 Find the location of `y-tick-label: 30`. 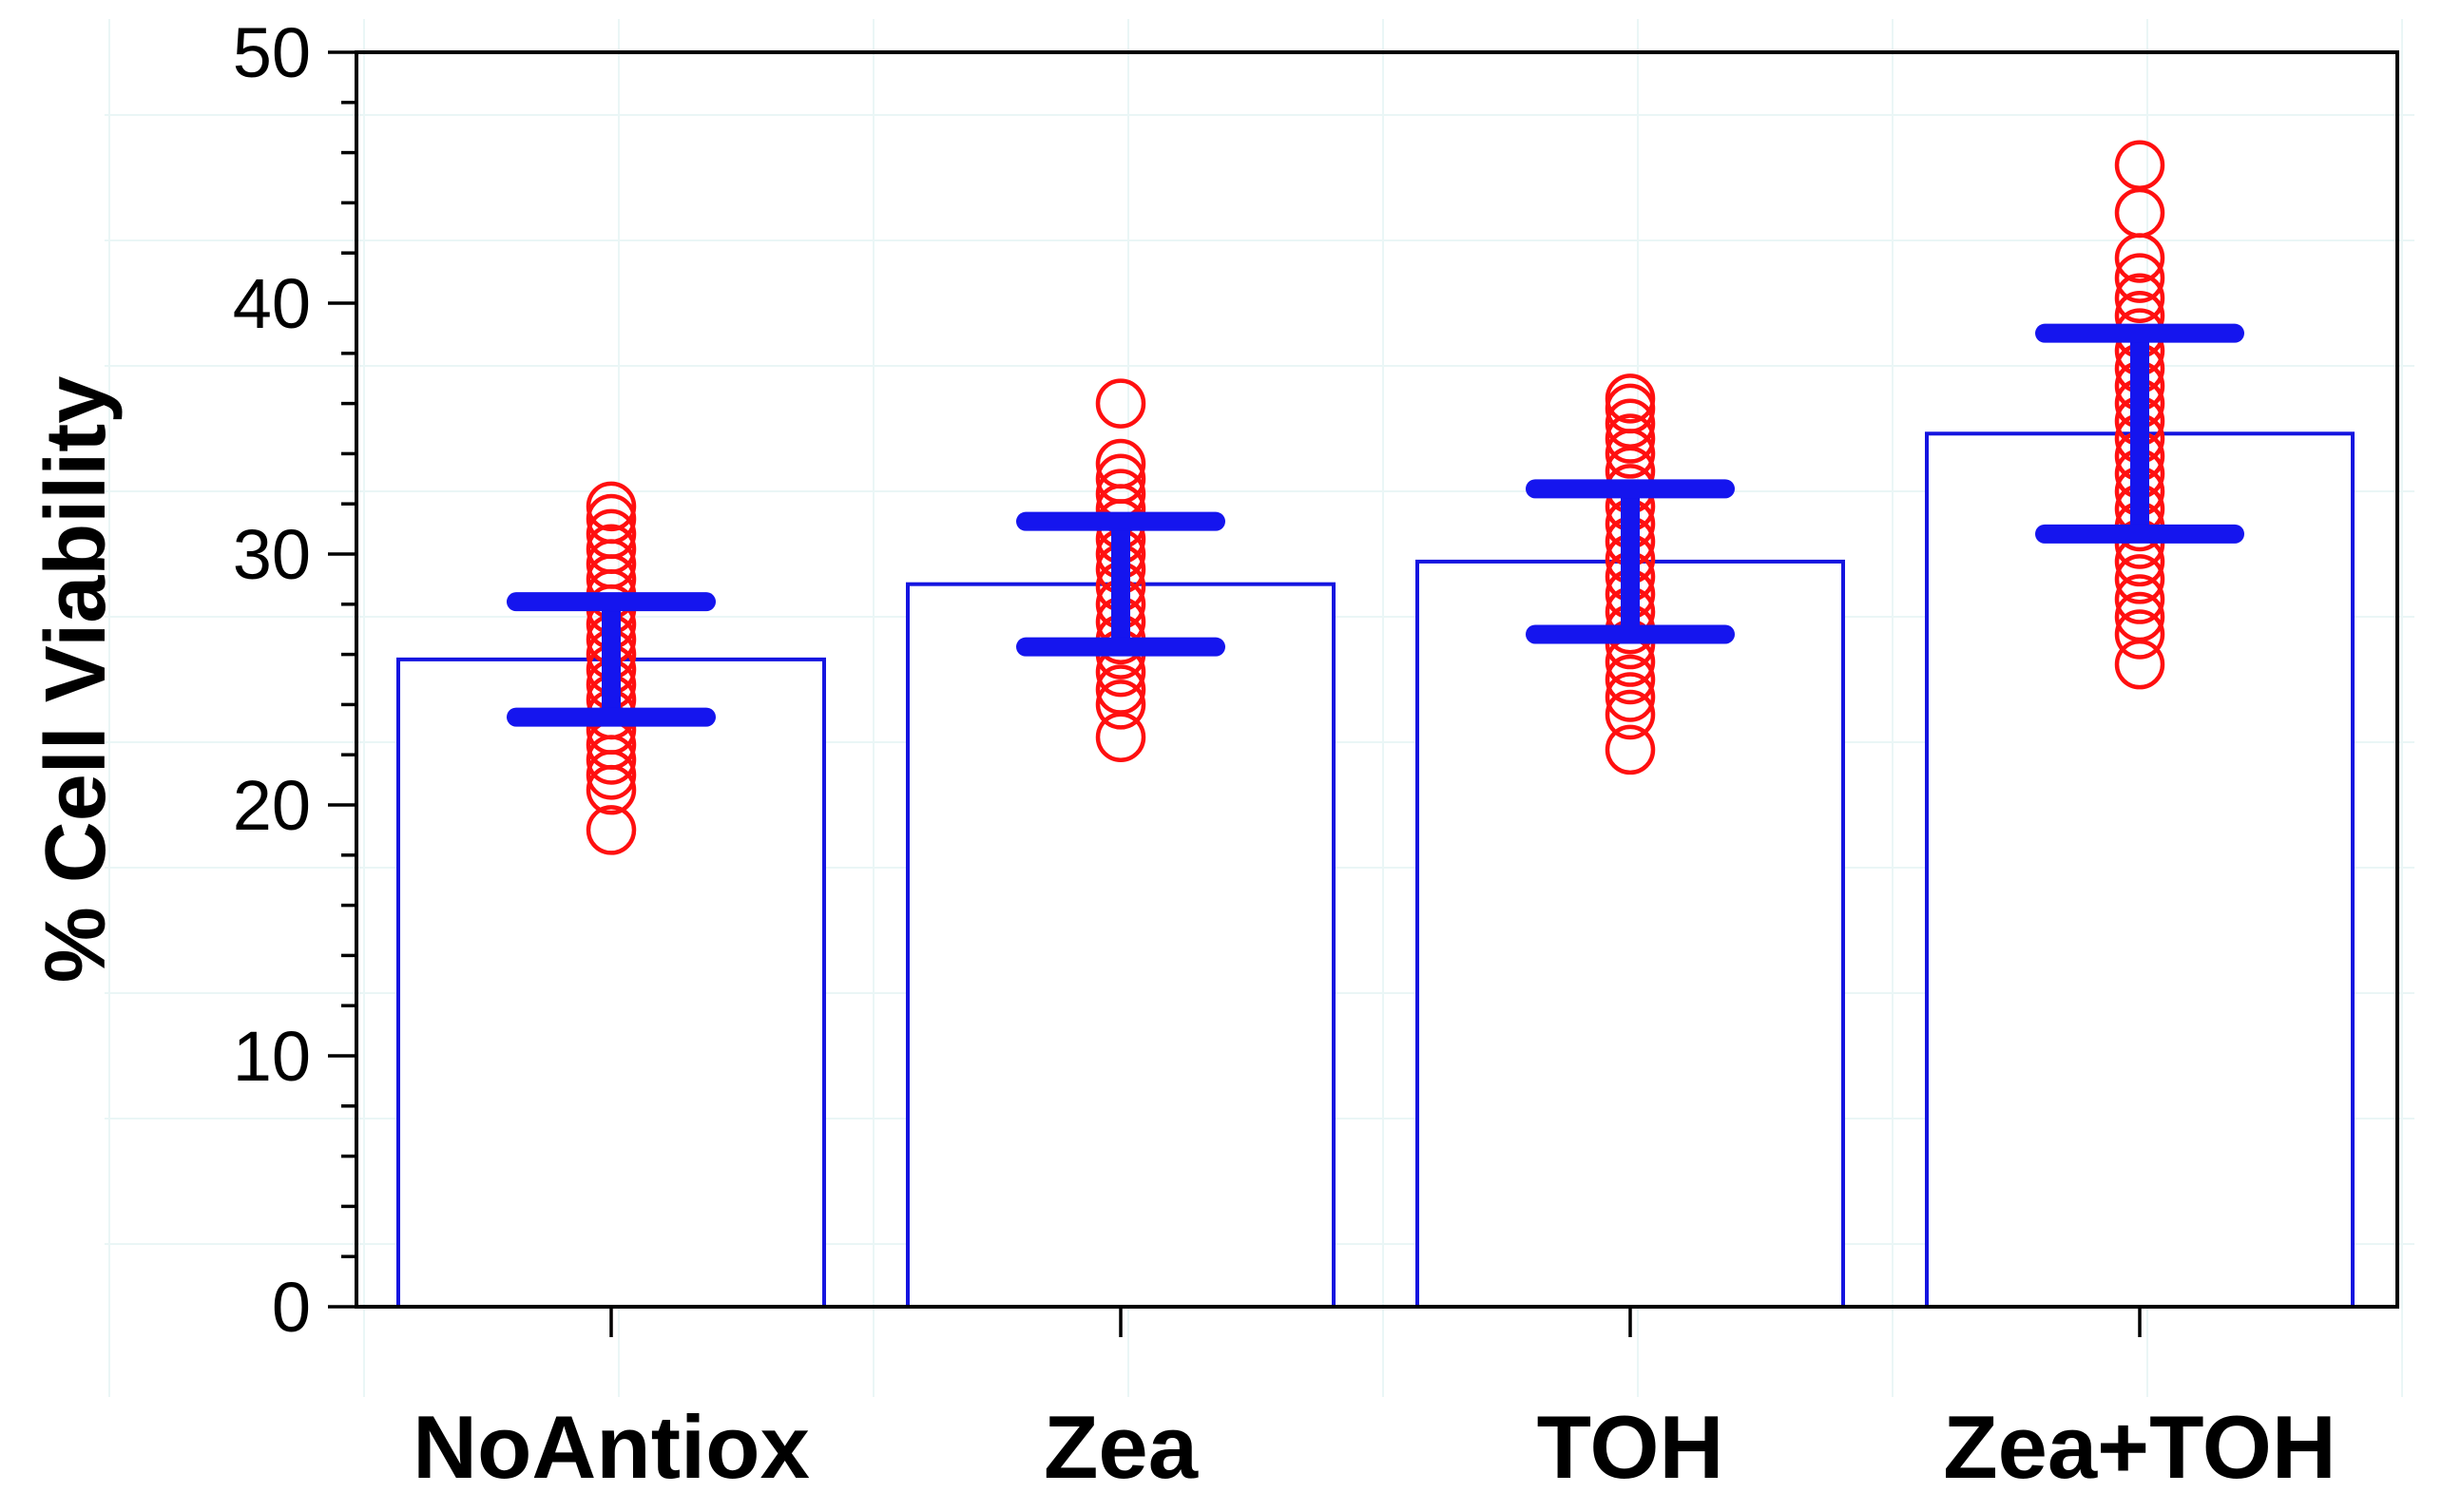

y-tick-label: 30 is located at coordinates (272, 554).